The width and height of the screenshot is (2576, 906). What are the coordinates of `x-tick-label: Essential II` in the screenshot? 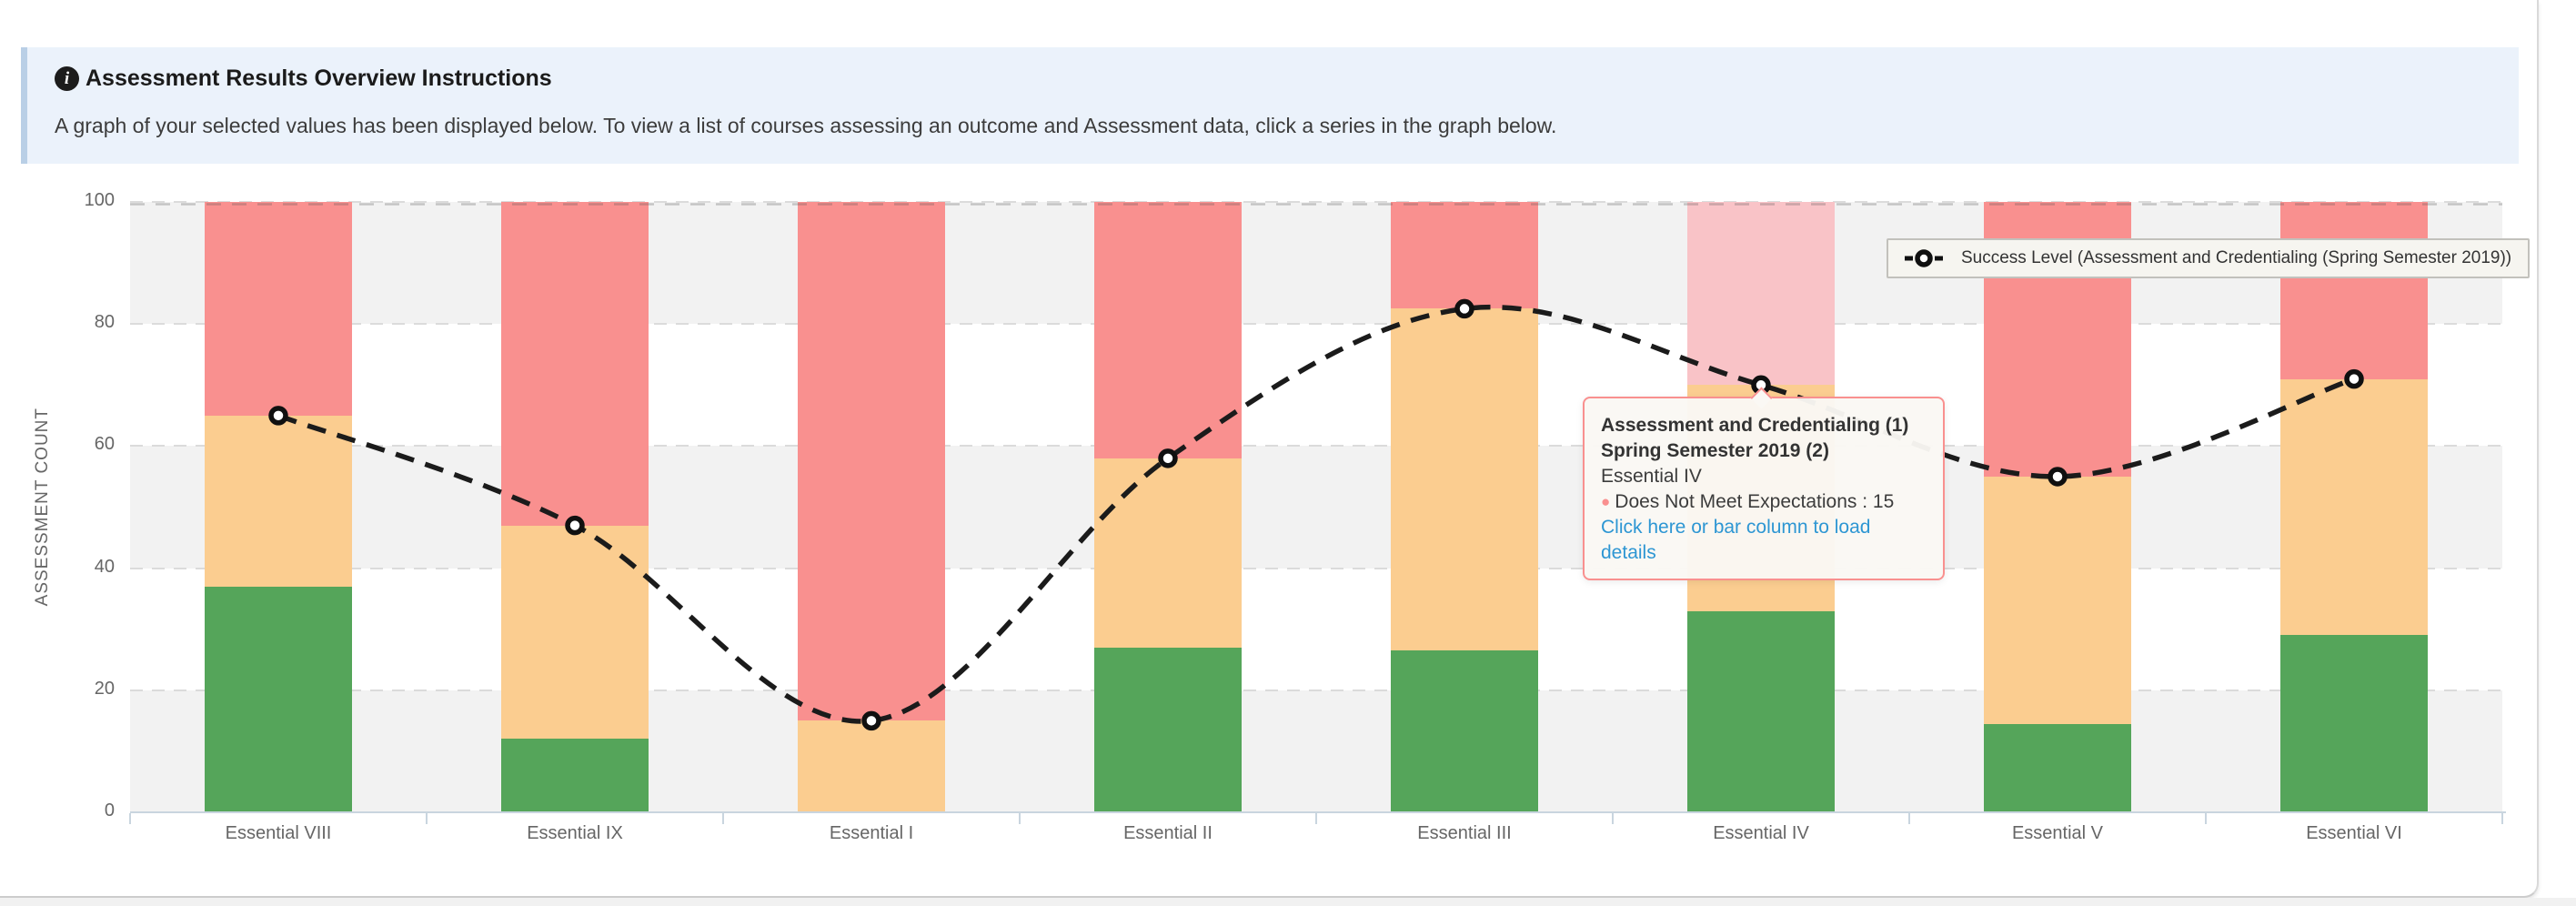 It's located at (1168, 833).